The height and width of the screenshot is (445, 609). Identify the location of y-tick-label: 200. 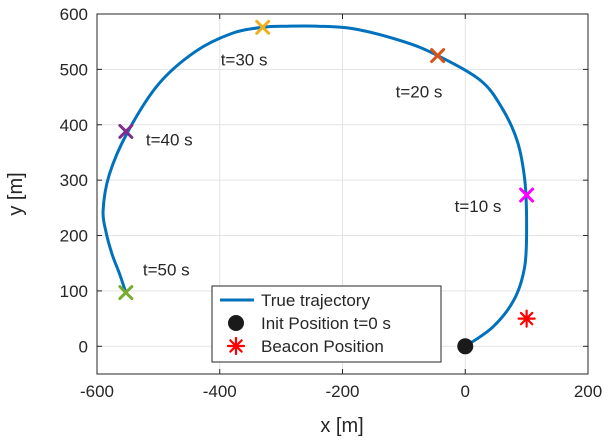
(74, 236).